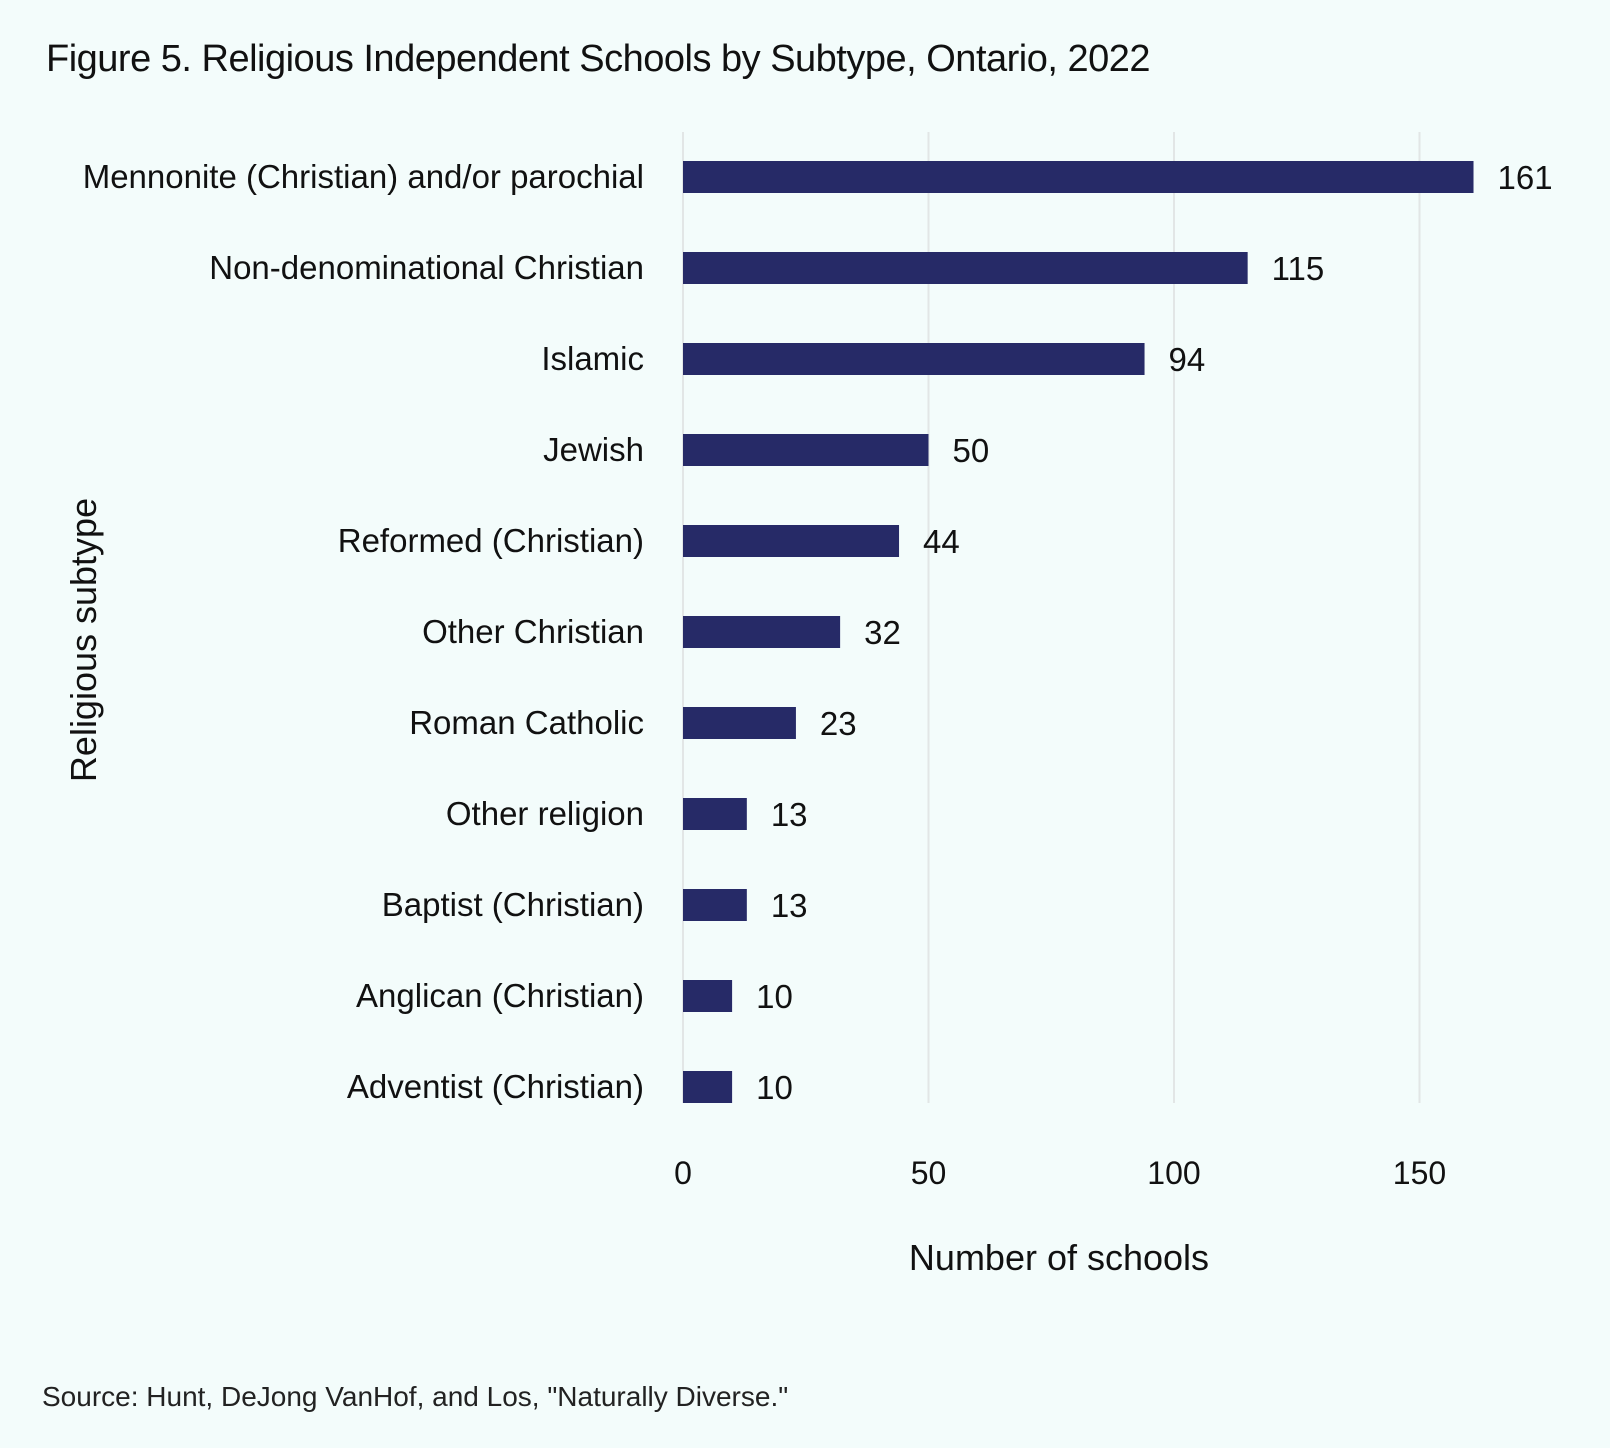 The width and height of the screenshot is (1610, 1448). Describe the element at coordinates (495, 1086) in the screenshot. I see `category-label: Adventist (Christian)` at that location.